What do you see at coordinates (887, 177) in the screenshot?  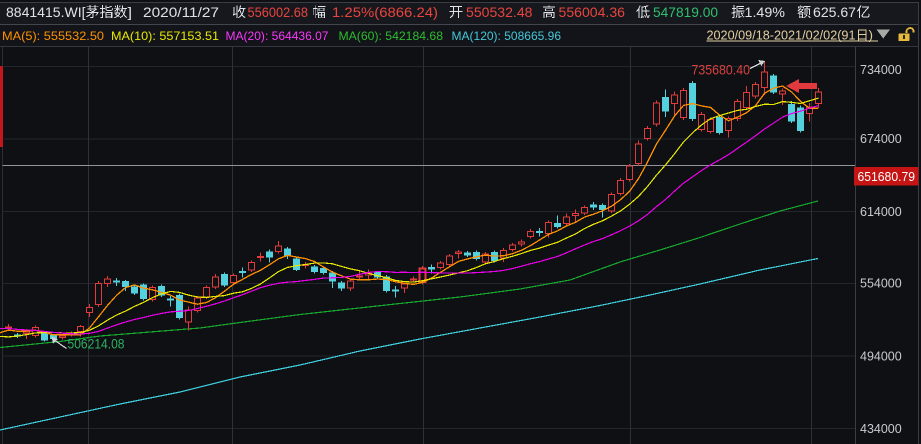 I see `svg-text: 651680.79` at bounding box center [887, 177].